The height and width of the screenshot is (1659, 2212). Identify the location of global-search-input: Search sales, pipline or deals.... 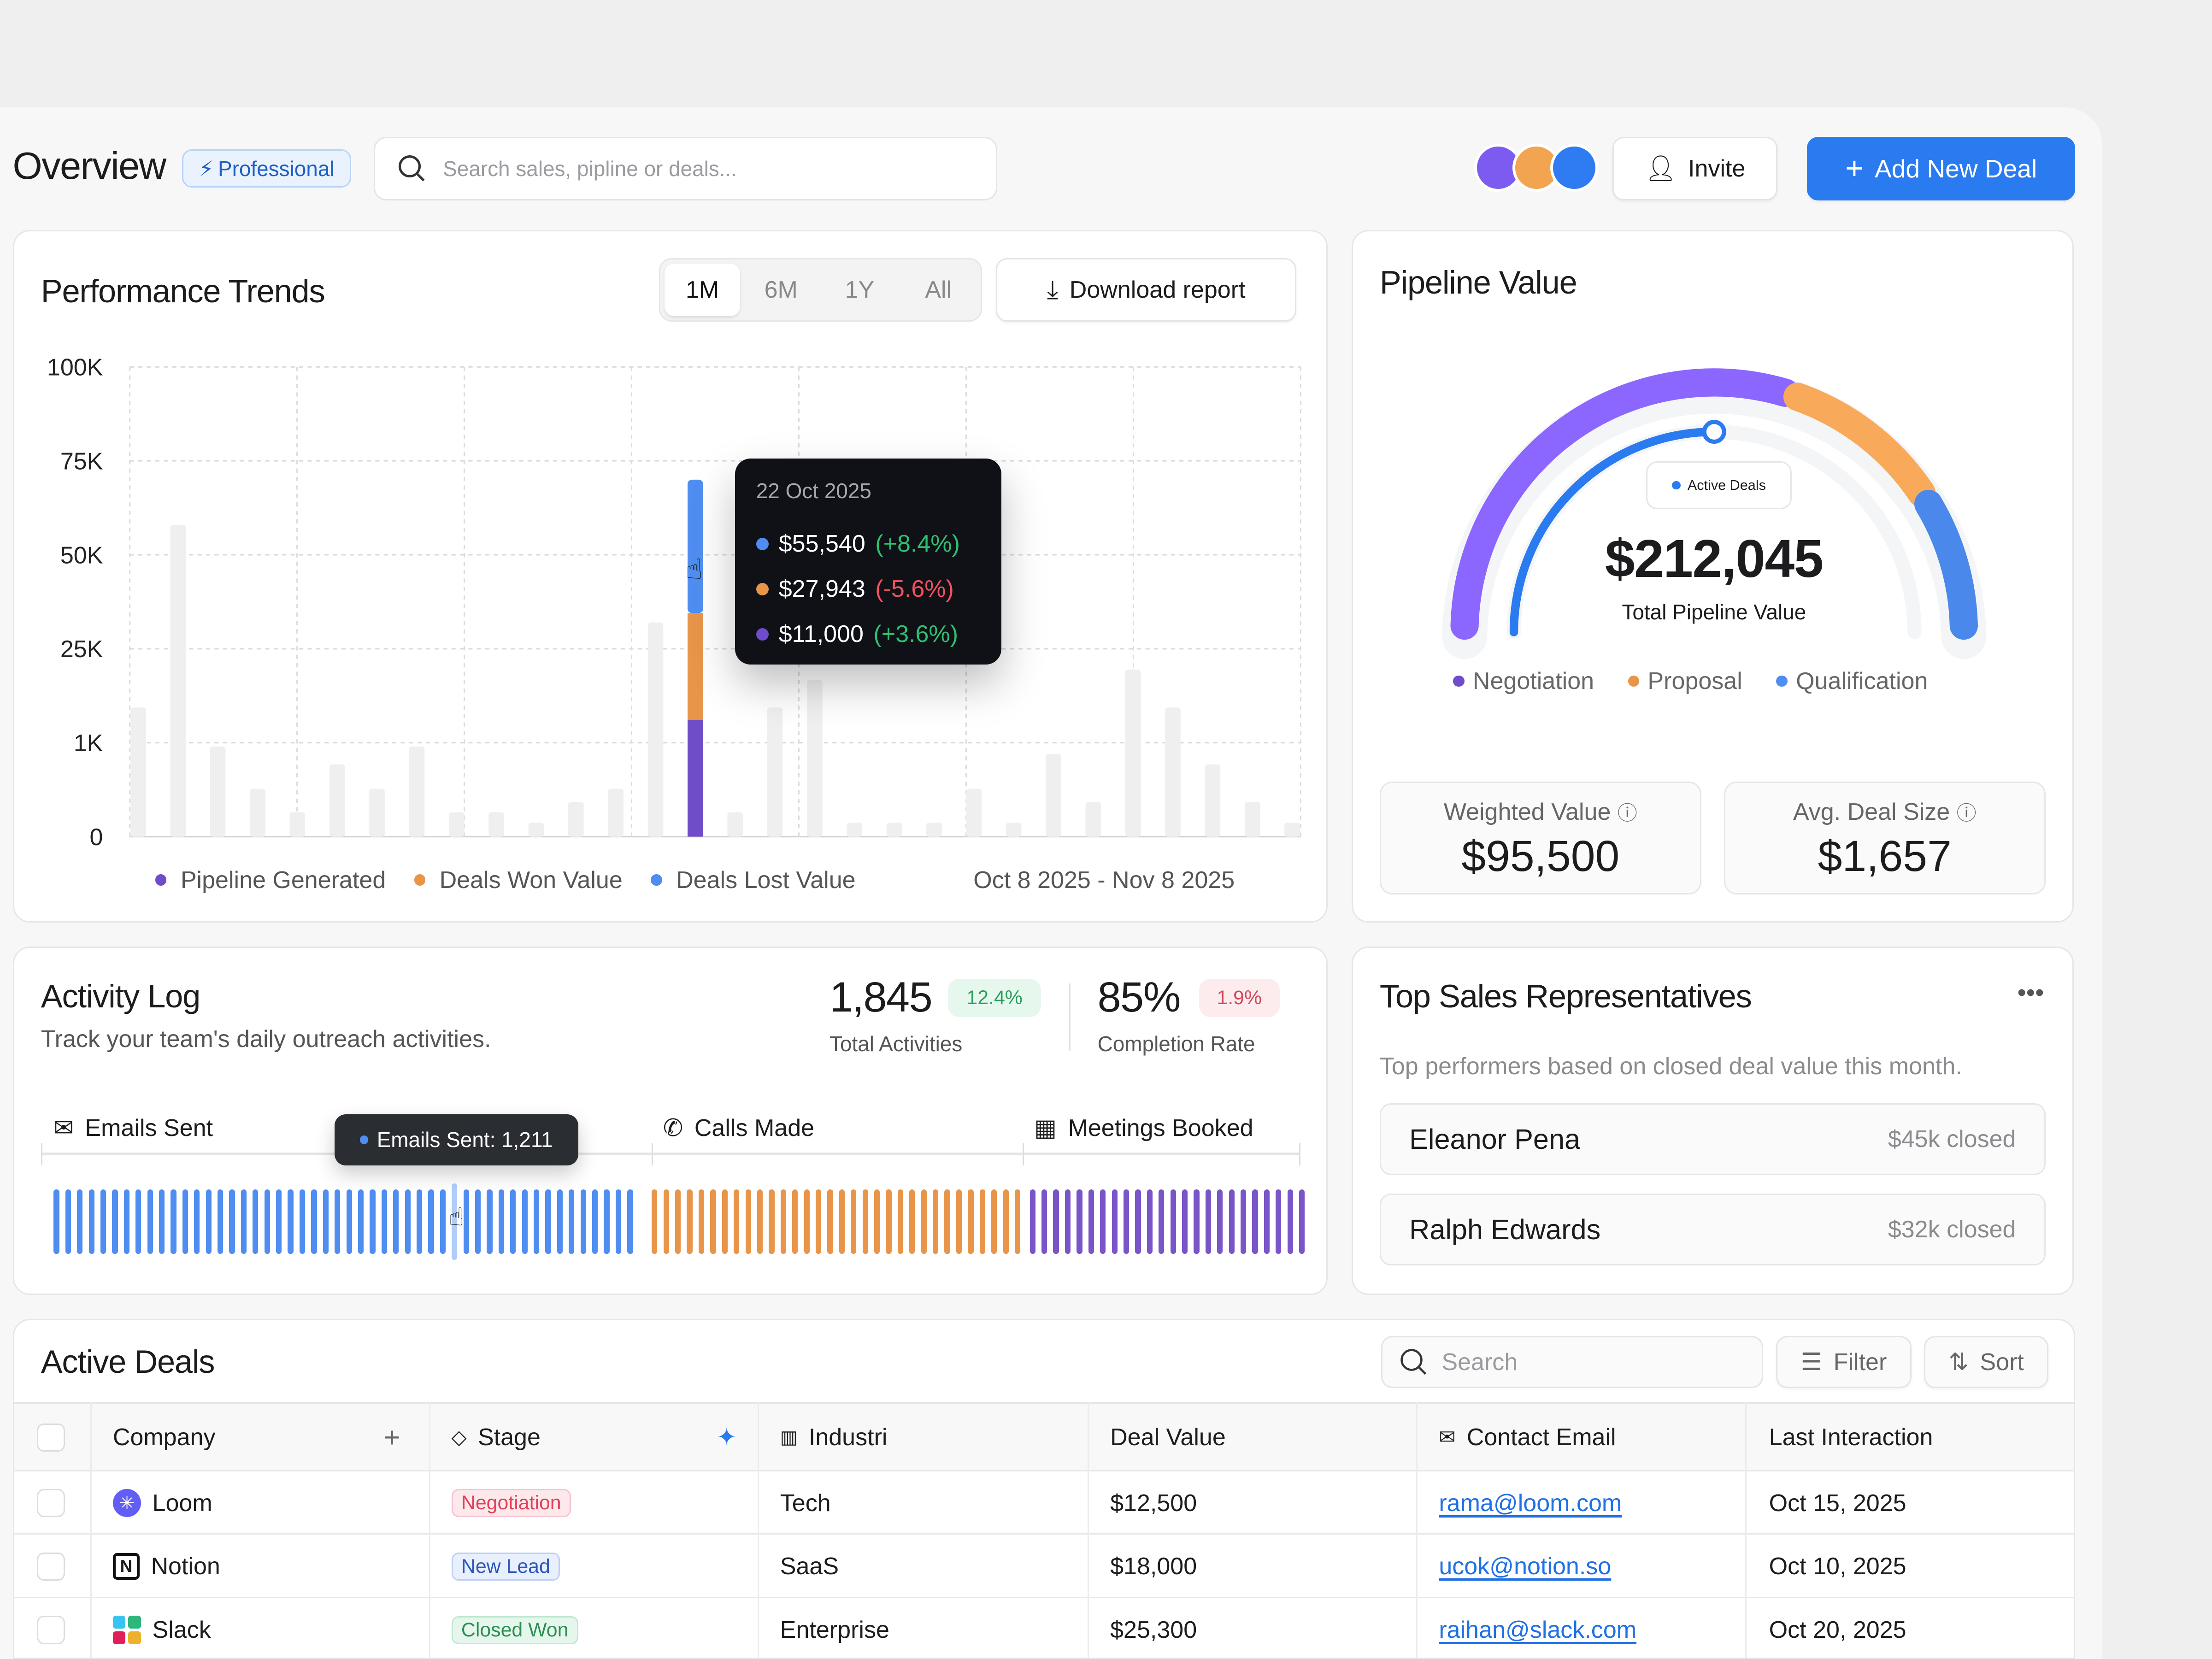
(686, 168).